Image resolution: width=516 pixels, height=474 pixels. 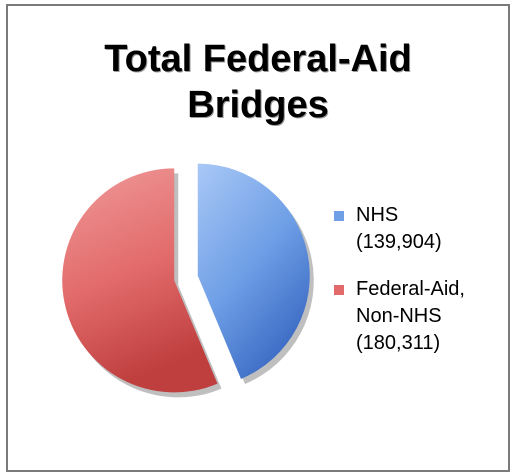 What do you see at coordinates (140, 280) in the screenshot?
I see `pie-slice-federal-aid-non-nhs` at bounding box center [140, 280].